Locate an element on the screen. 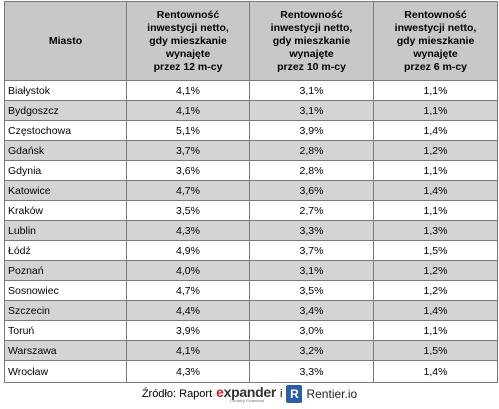  cell-yield: 4,9% is located at coordinates (188, 250).